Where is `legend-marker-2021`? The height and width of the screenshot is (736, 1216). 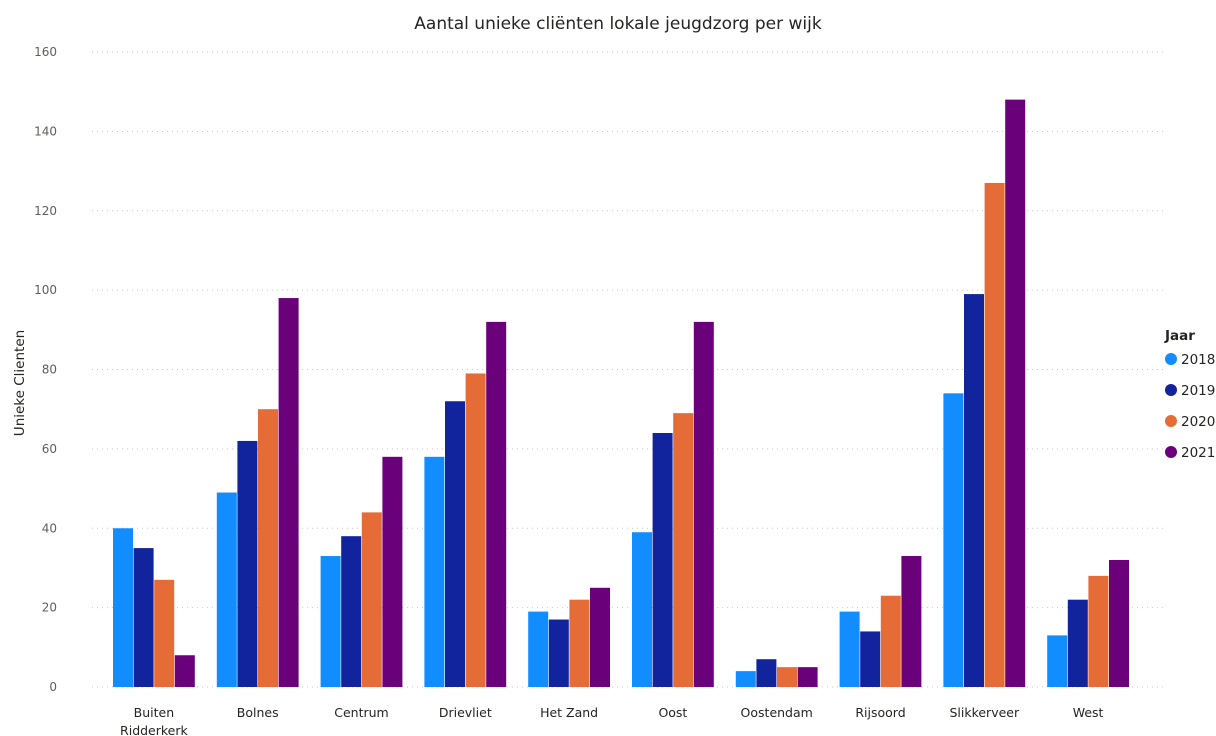 legend-marker-2021 is located at coordinates (1171, 452).